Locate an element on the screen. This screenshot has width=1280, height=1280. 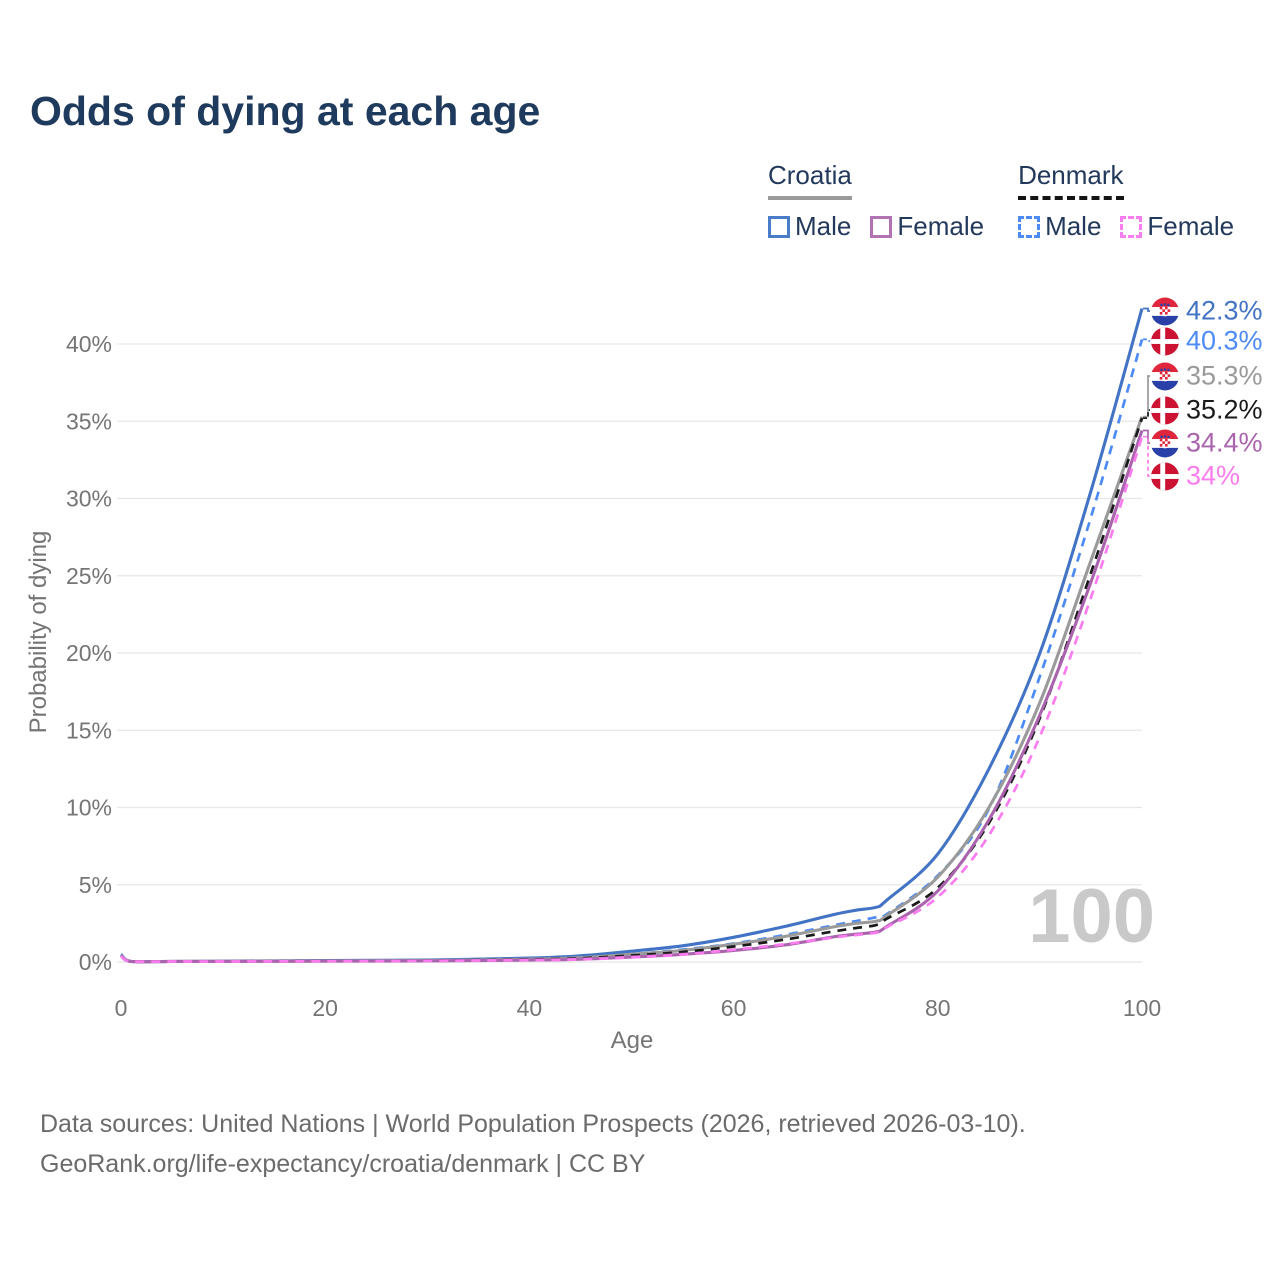
leader-lines is located at coordinates (1146, 392).